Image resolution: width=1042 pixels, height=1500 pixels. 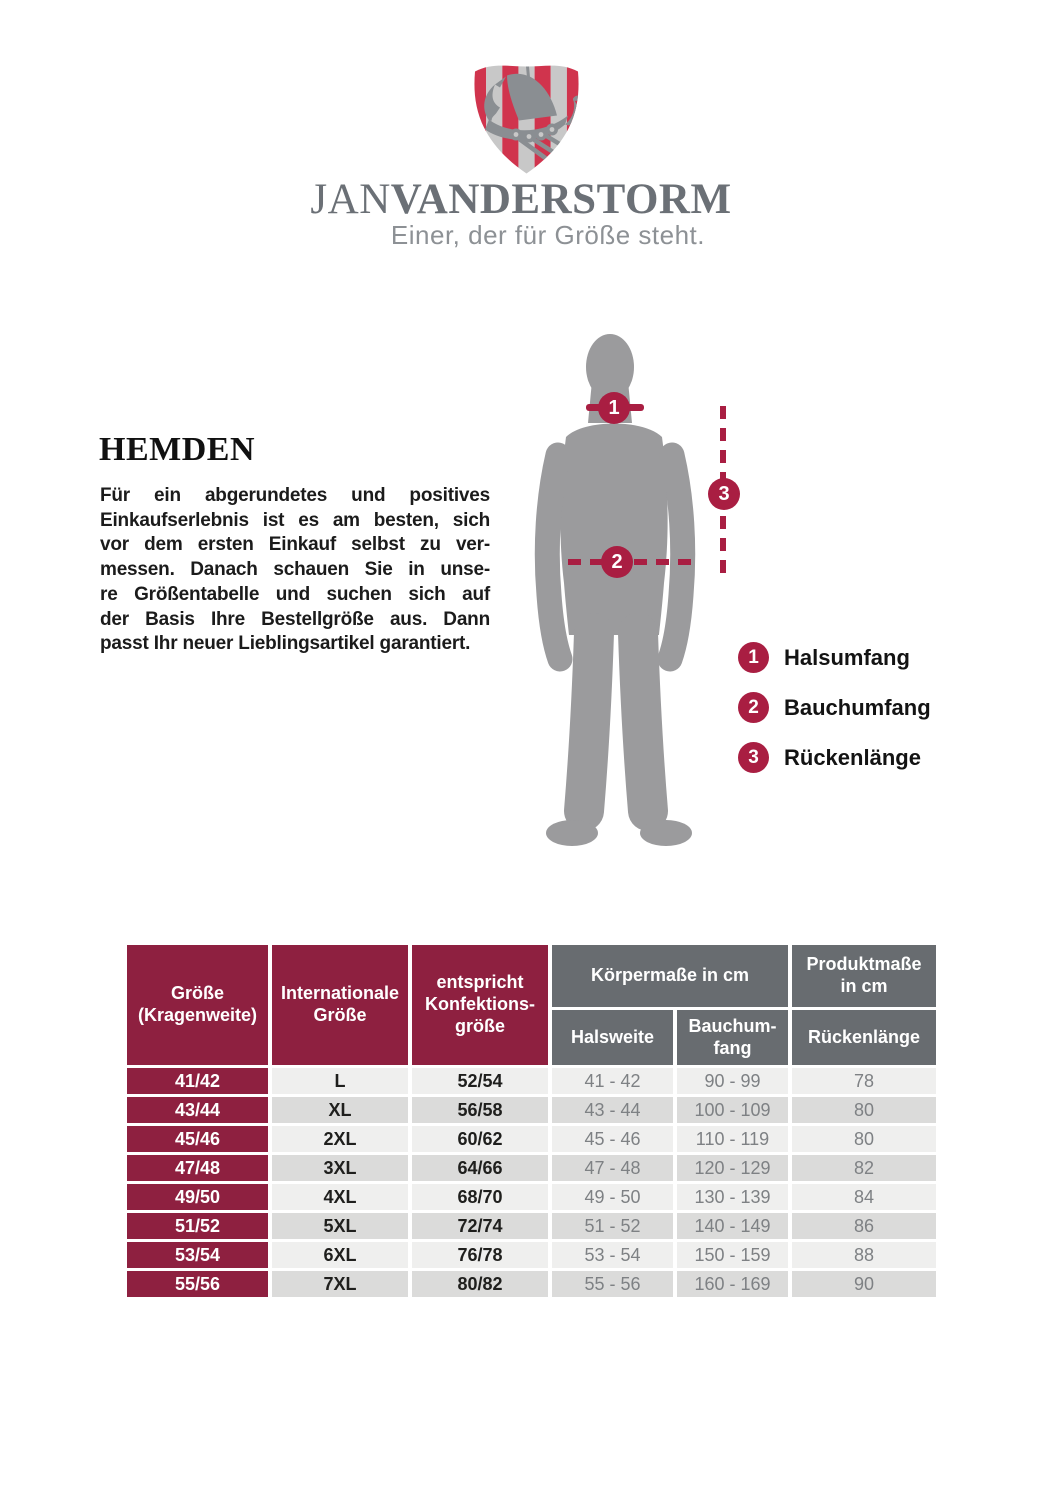 I want to click on legend-2-label: Bauchumfang, so click(x=857, y=707).